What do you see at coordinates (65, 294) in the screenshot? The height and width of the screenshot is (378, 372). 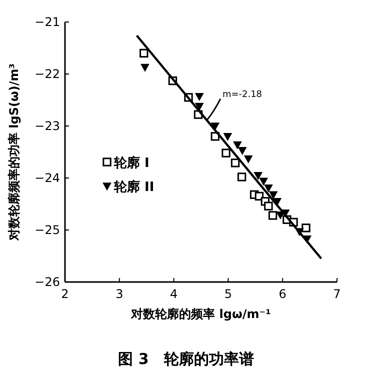 I see `x-tick-label: 2` at bounding box center [65, 294].